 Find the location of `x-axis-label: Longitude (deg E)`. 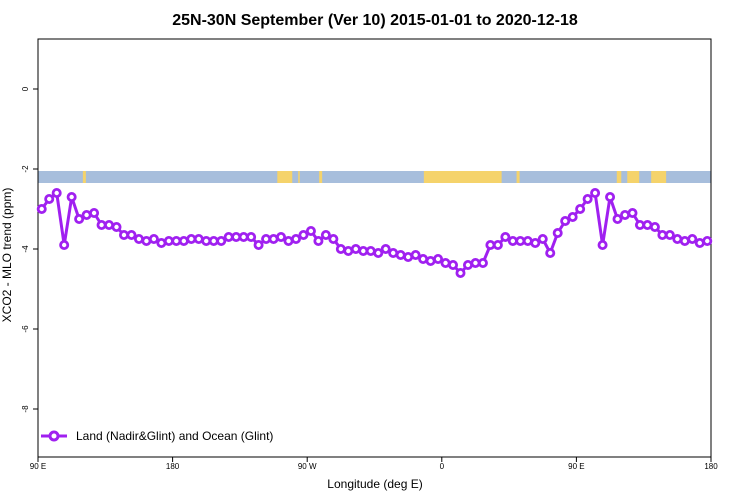

x-axis-label: Longitude (deg E) is located at coordinates (374, 484).